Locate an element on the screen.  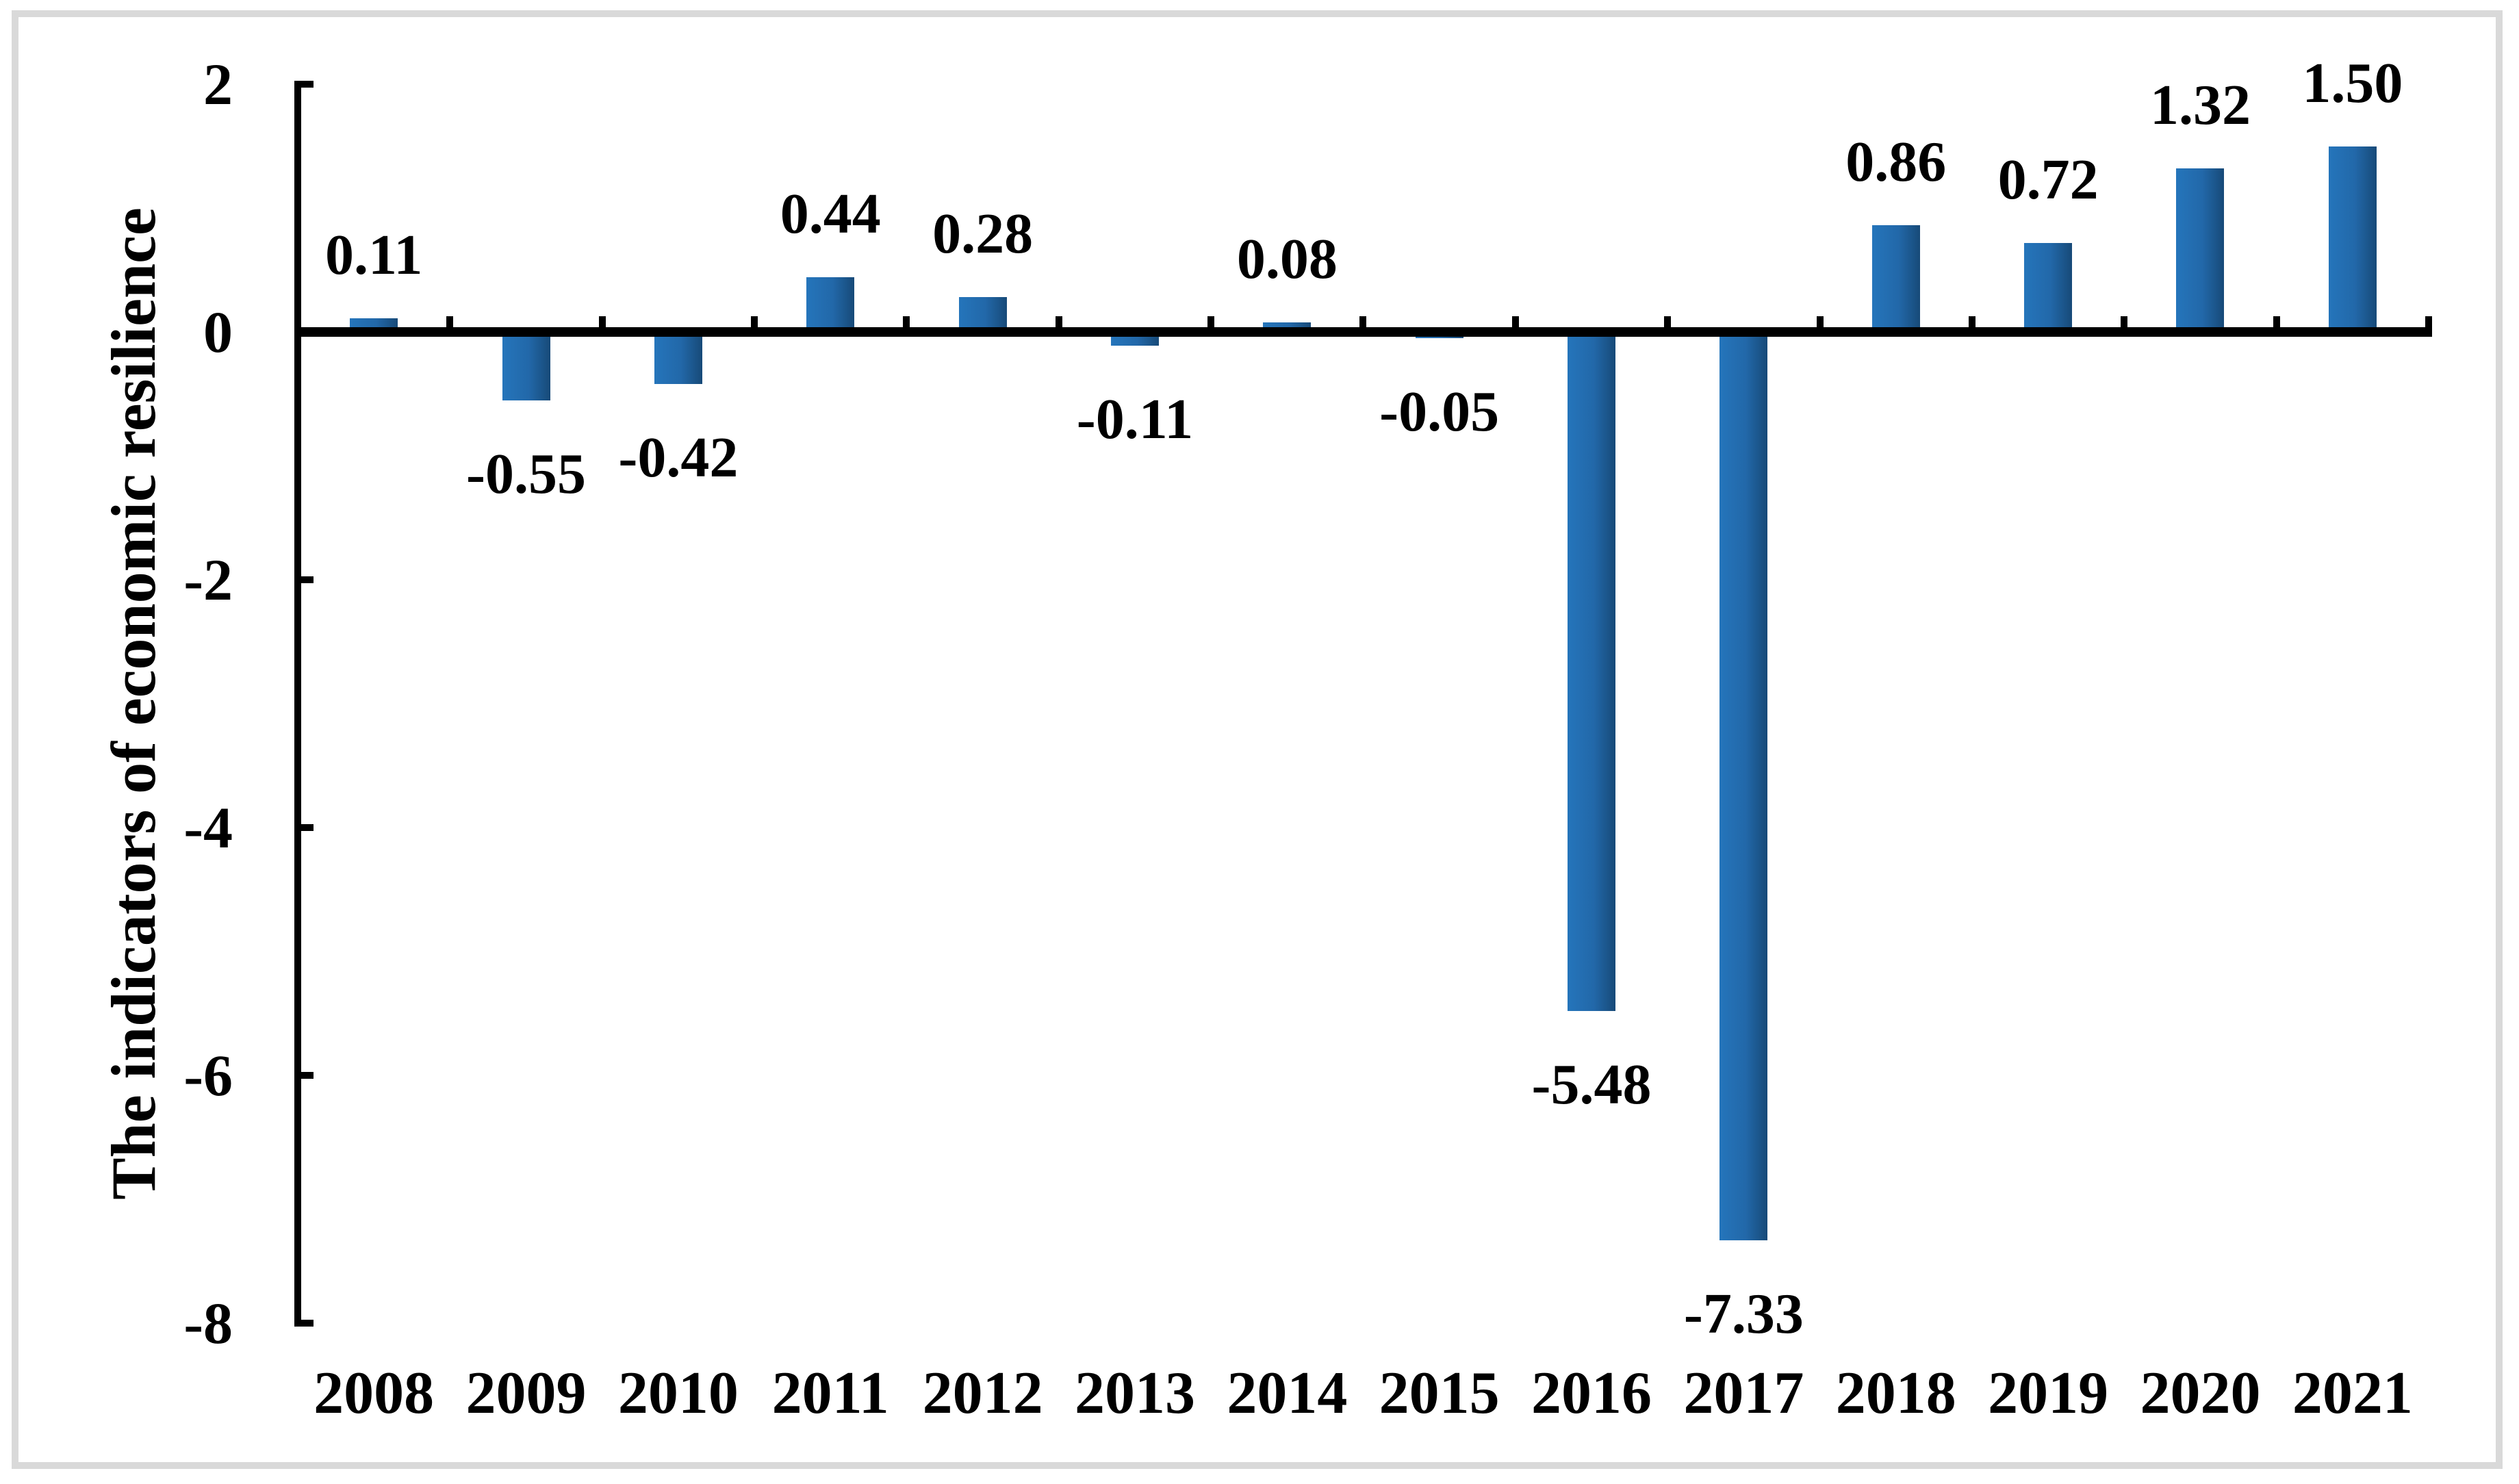
data-label-2009: -0.55 is located at coordinates (526, 474).